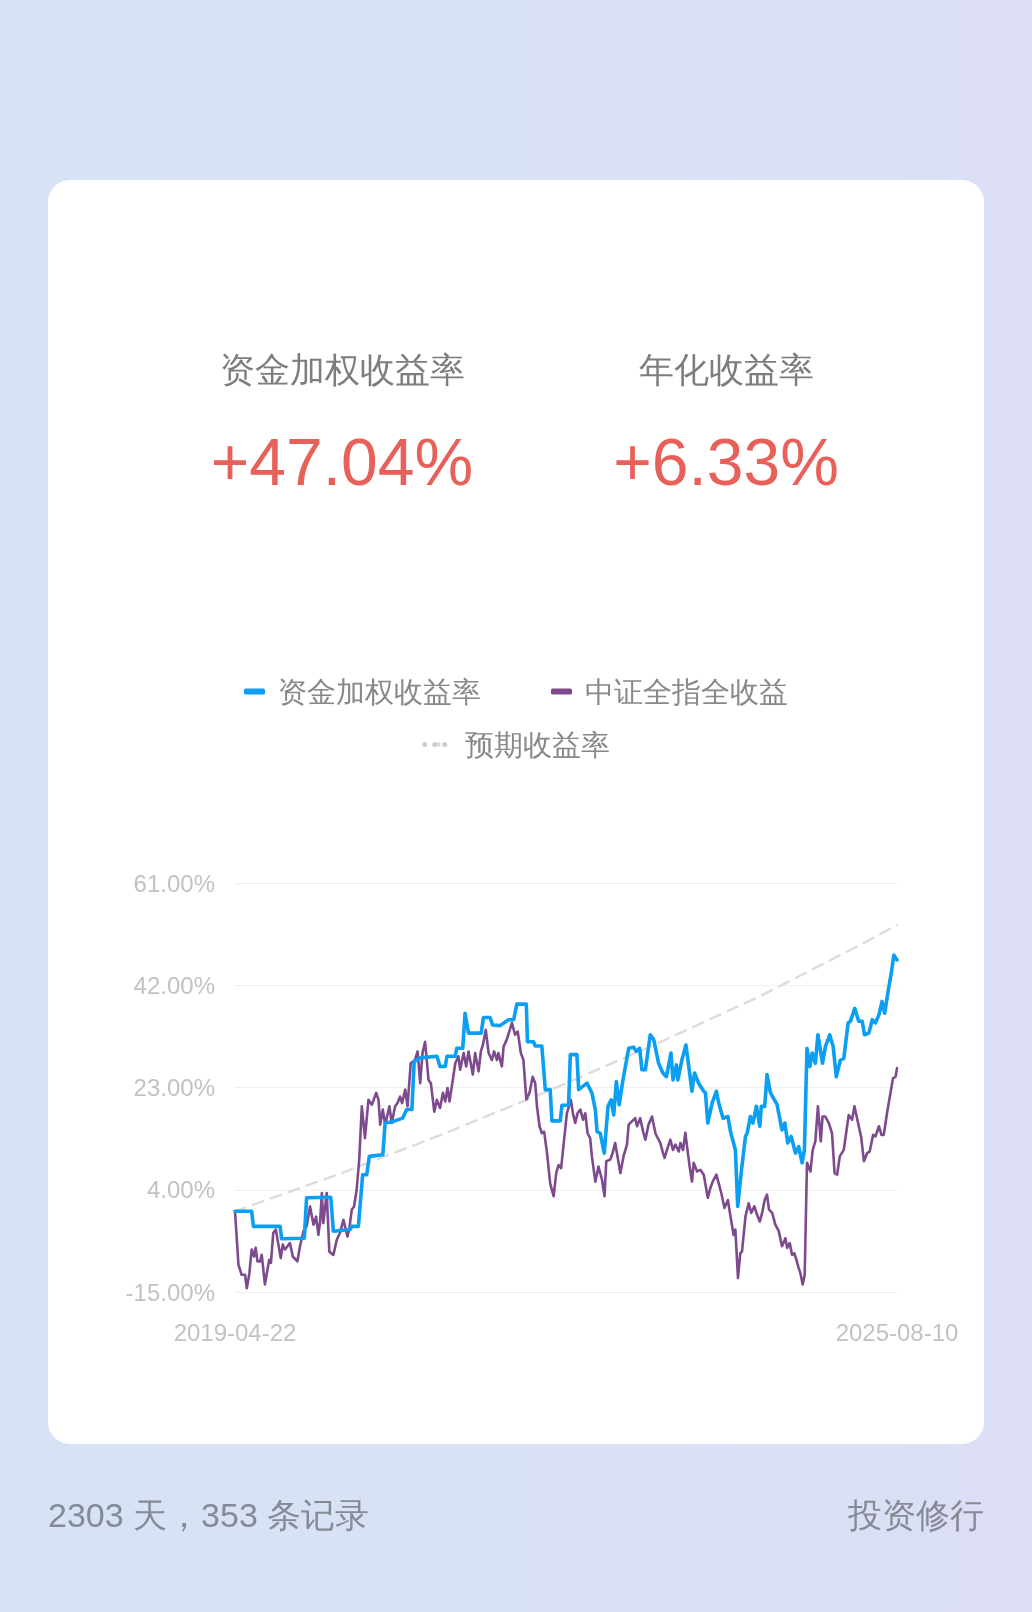 The height and width of the screenshot is (1612, 1032). I want to click on x-tick-label: 2025-08-10, so click(897, 1332).